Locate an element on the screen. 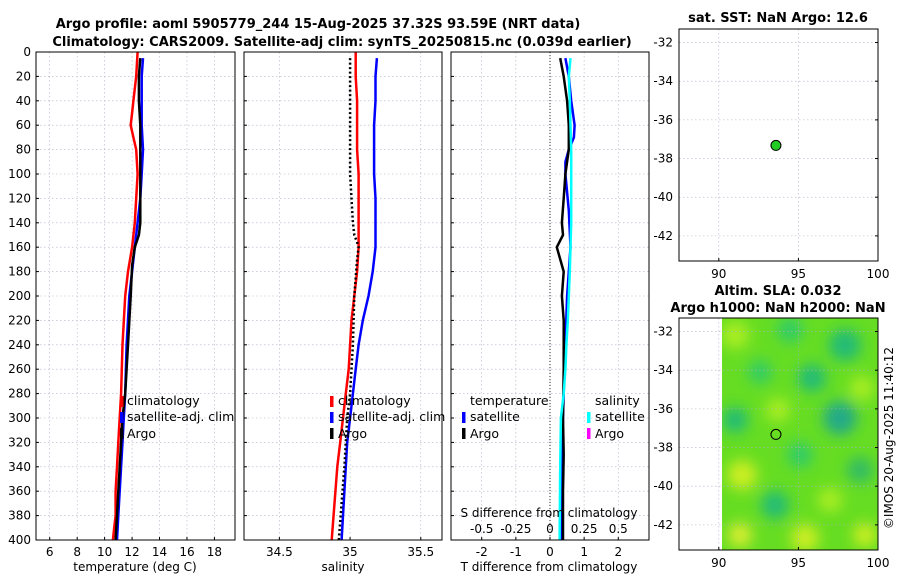 The image size is (900, 580). sst-lon-tick-labels: 90 95 100 is located at coordinates (800, 274).